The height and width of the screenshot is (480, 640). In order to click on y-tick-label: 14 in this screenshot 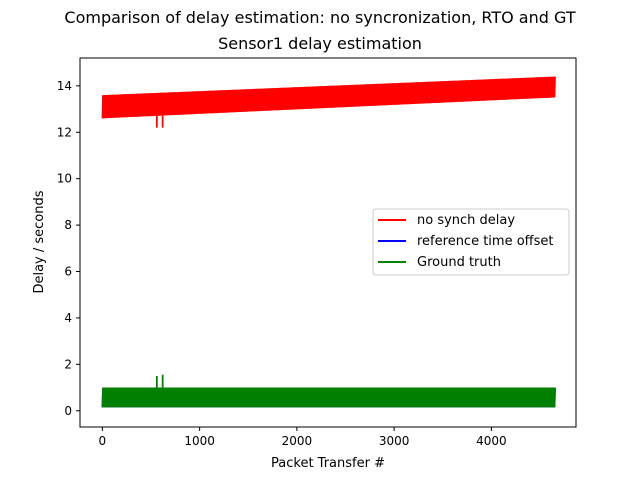, I will do `click(64, 86)`.